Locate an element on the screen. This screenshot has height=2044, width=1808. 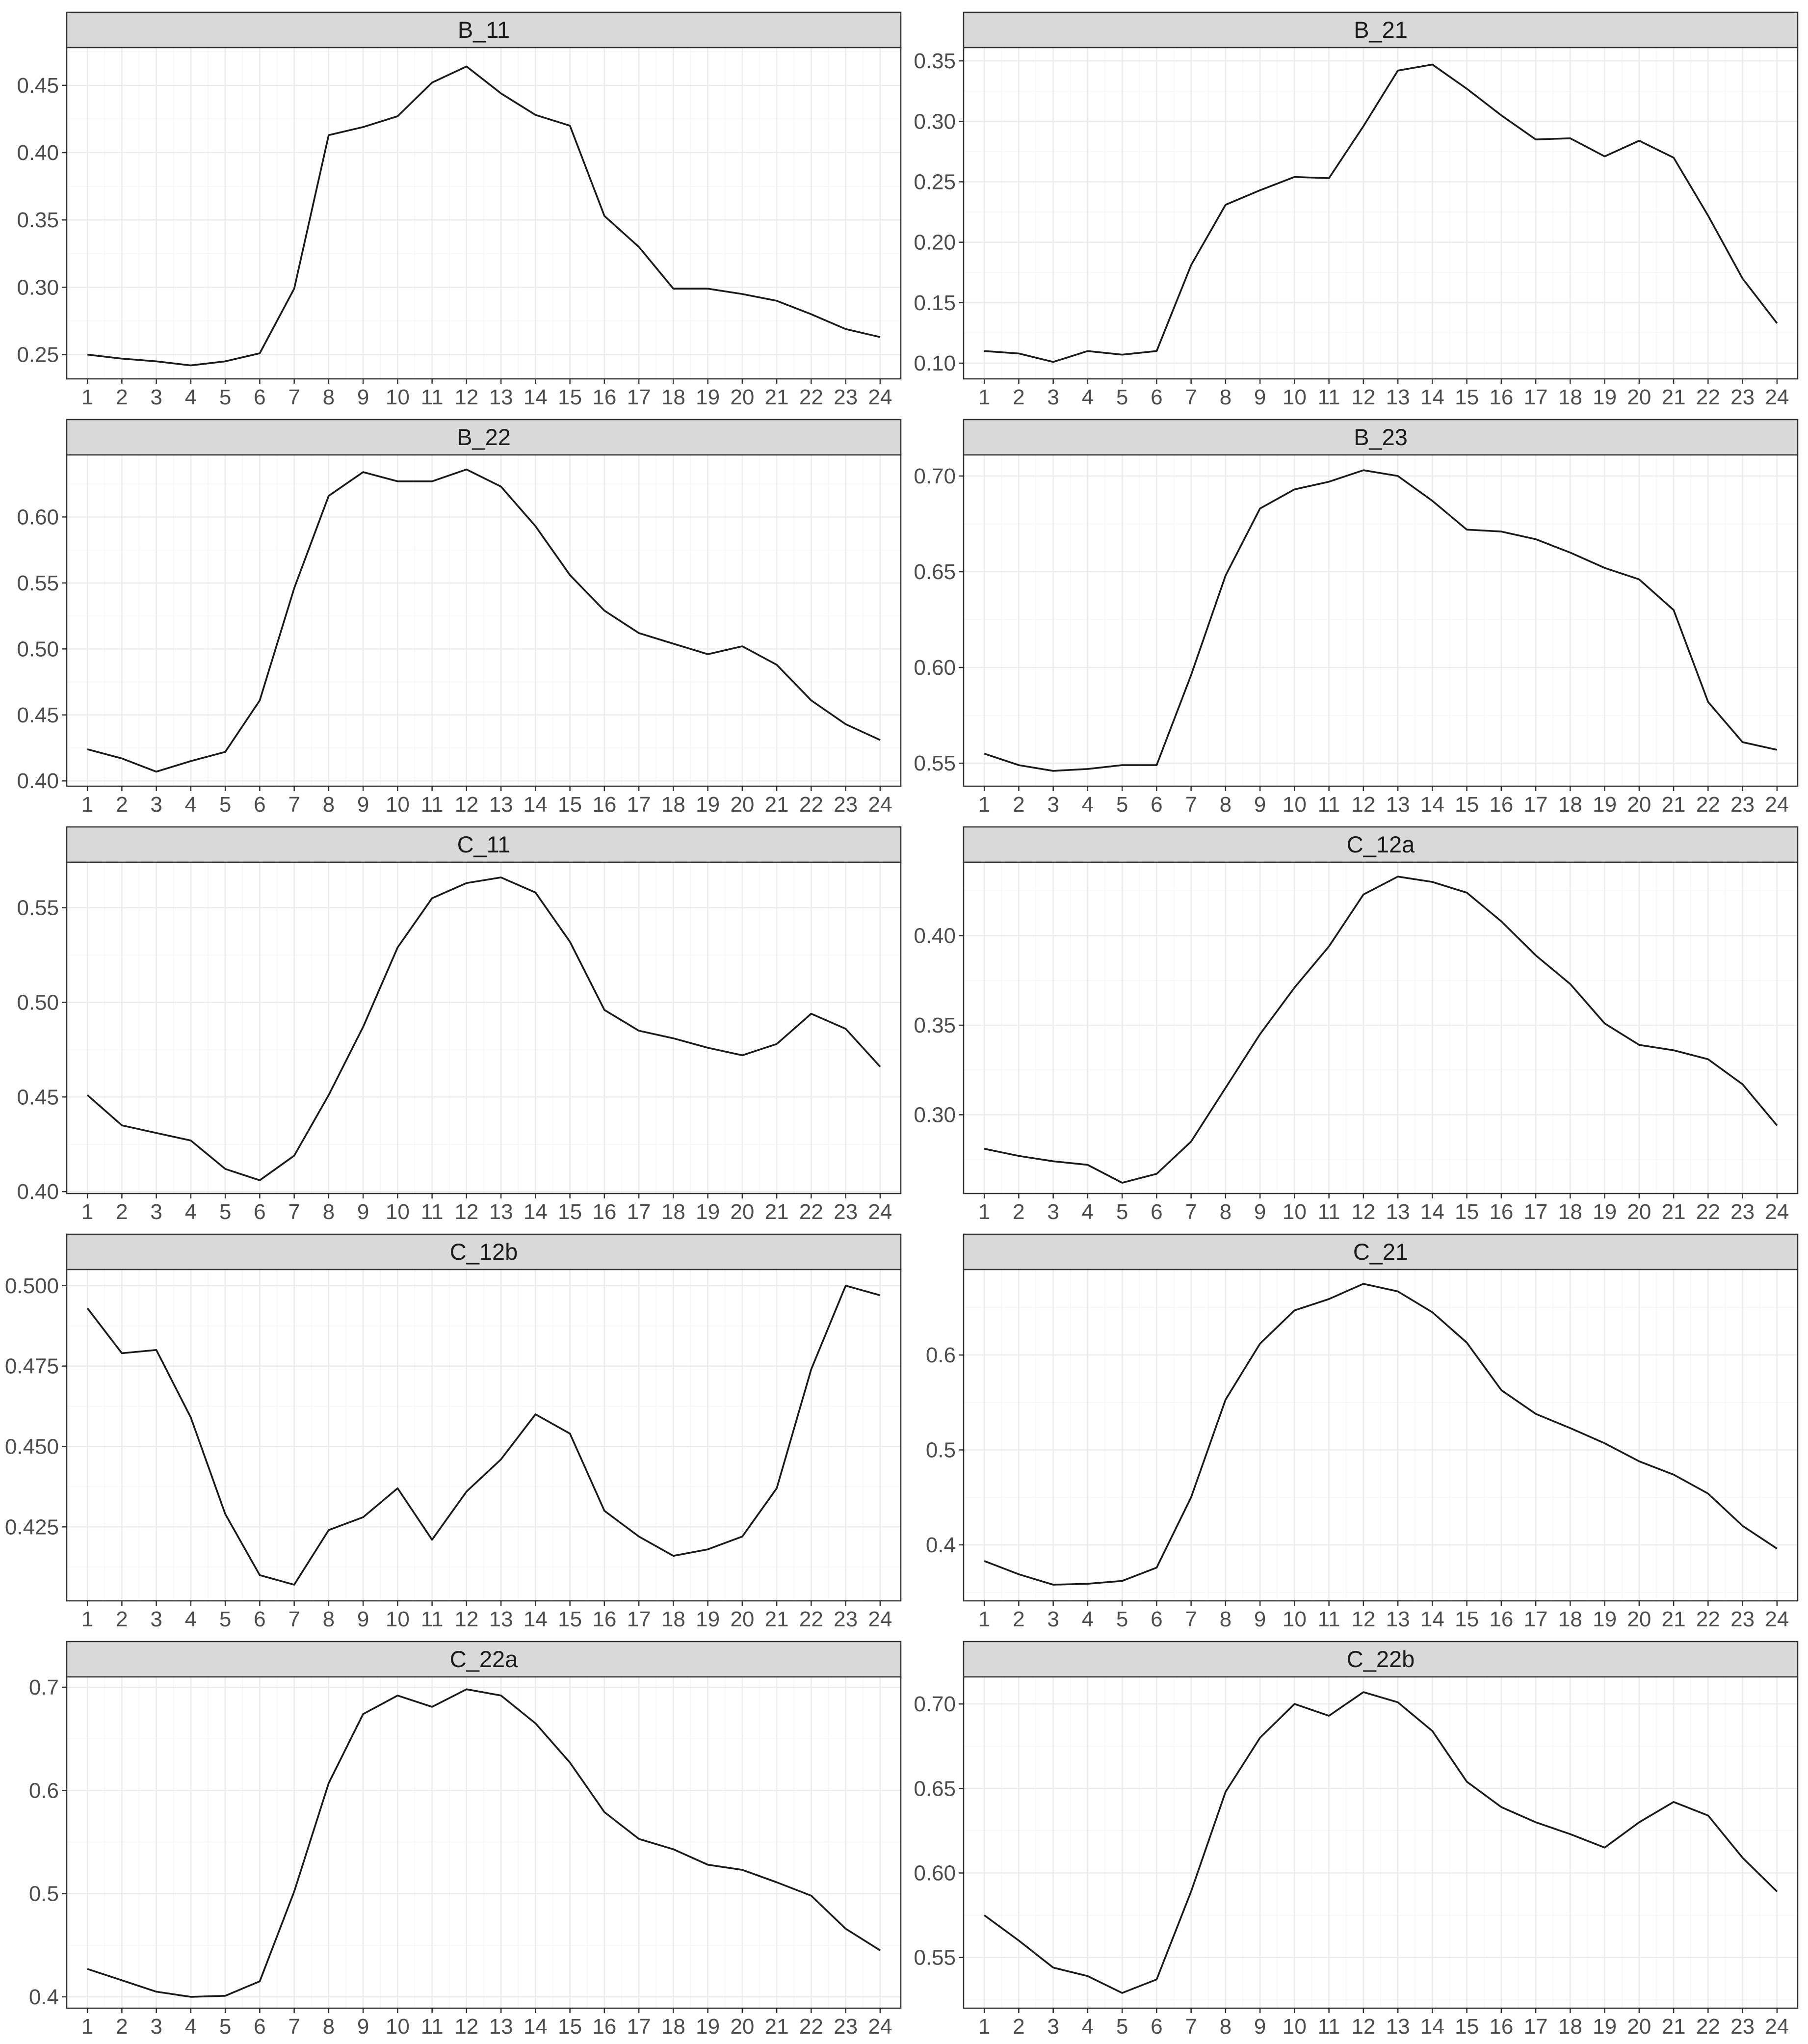
x-tick-label: 3 is located at coordinates (1053, 2027).